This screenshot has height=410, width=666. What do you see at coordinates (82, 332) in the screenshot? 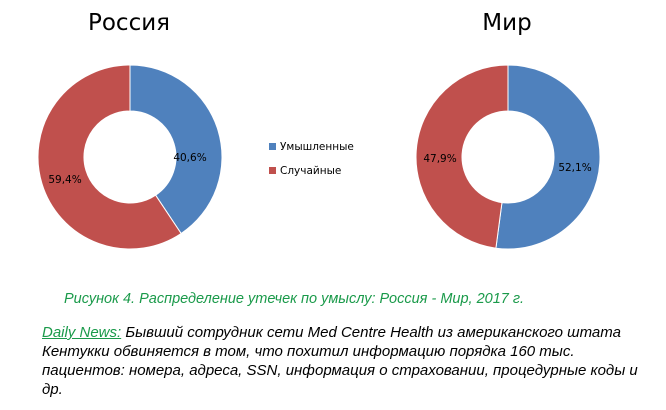
I see `news-source-link: Daily News:` at bounding box center [82, 332].